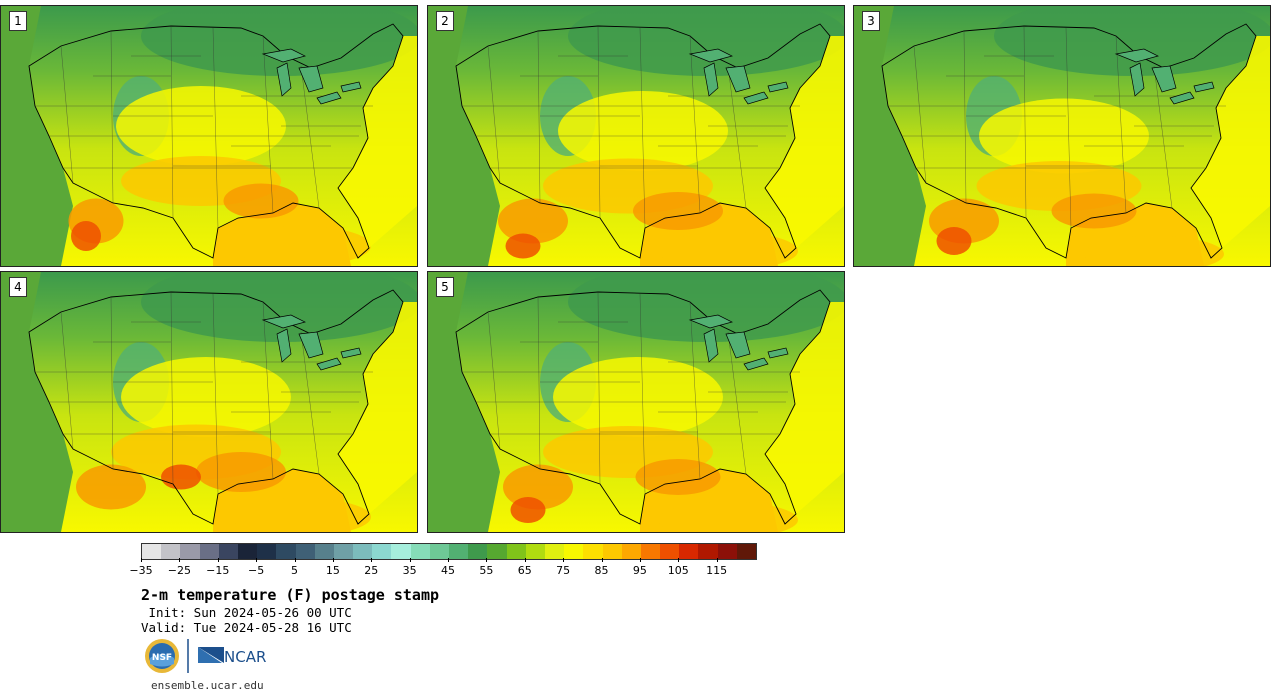 The height and width of the screenshot is (696, 1280). What do you see at coordinates (717, 570) in the screenshot?
I see `colorbar-tick-label: 115` at bounding box center [717, 570].